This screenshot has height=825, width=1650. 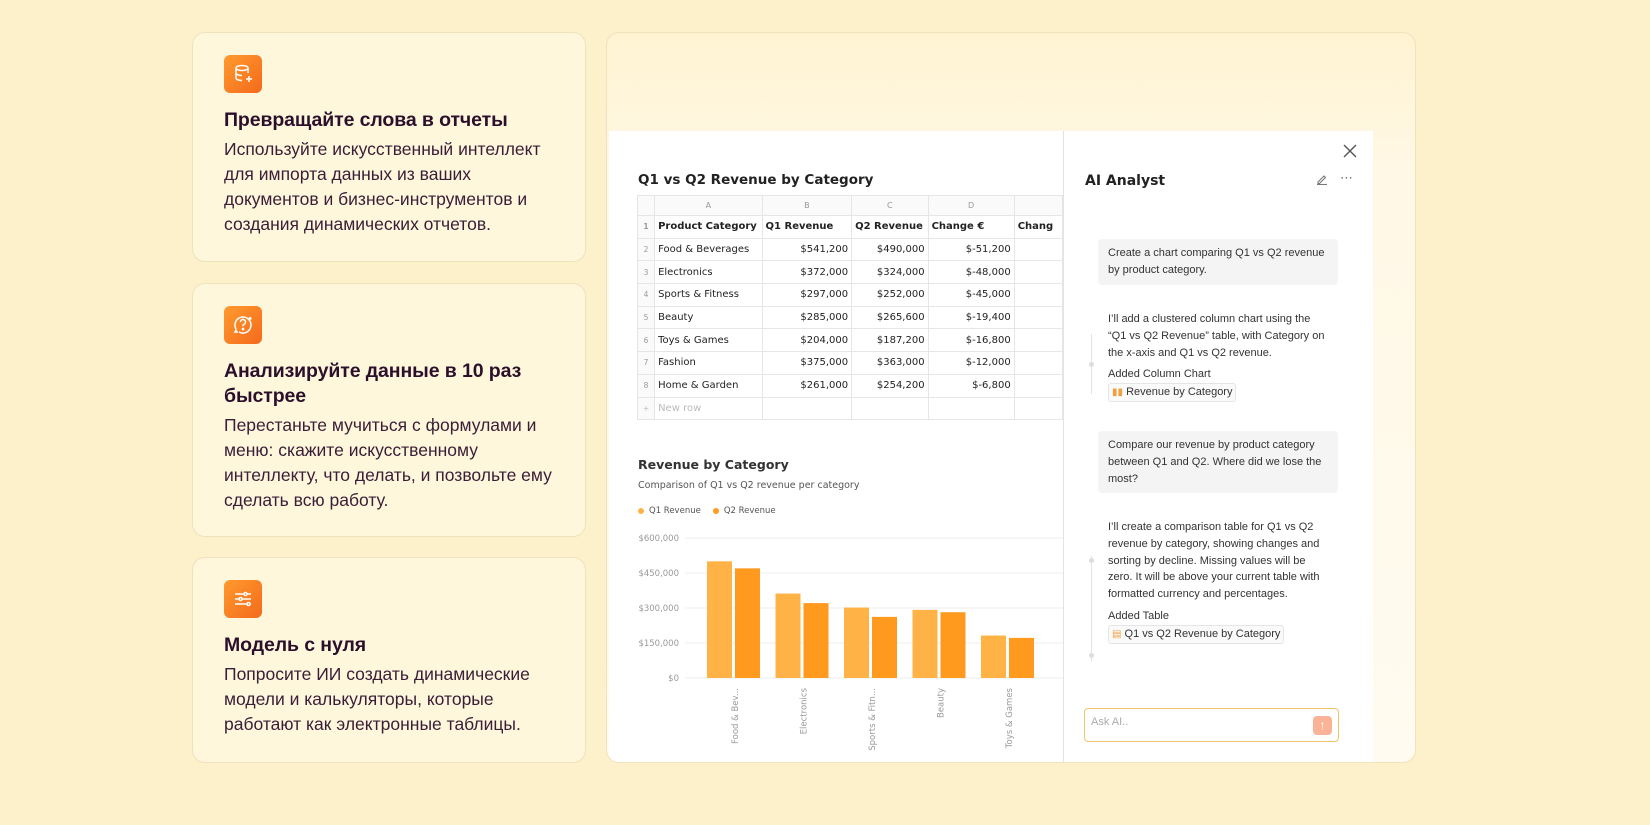 I want to click on table-icon: ▤, so click(x=1117, y=634).